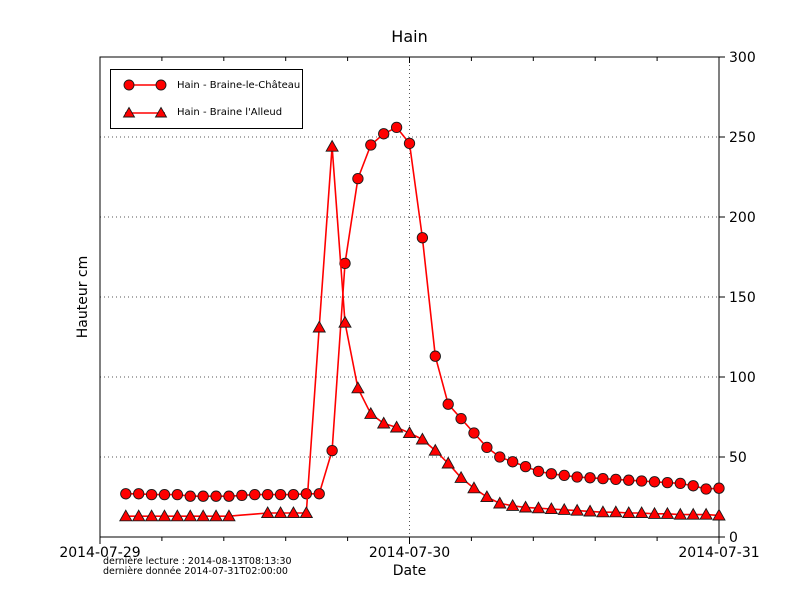 Image resolution: width=800 pixels, height=600 pixels. Describe the element at coordinates (733, 538) in the screenshot. I see `y-tick-label: 0` at that location.